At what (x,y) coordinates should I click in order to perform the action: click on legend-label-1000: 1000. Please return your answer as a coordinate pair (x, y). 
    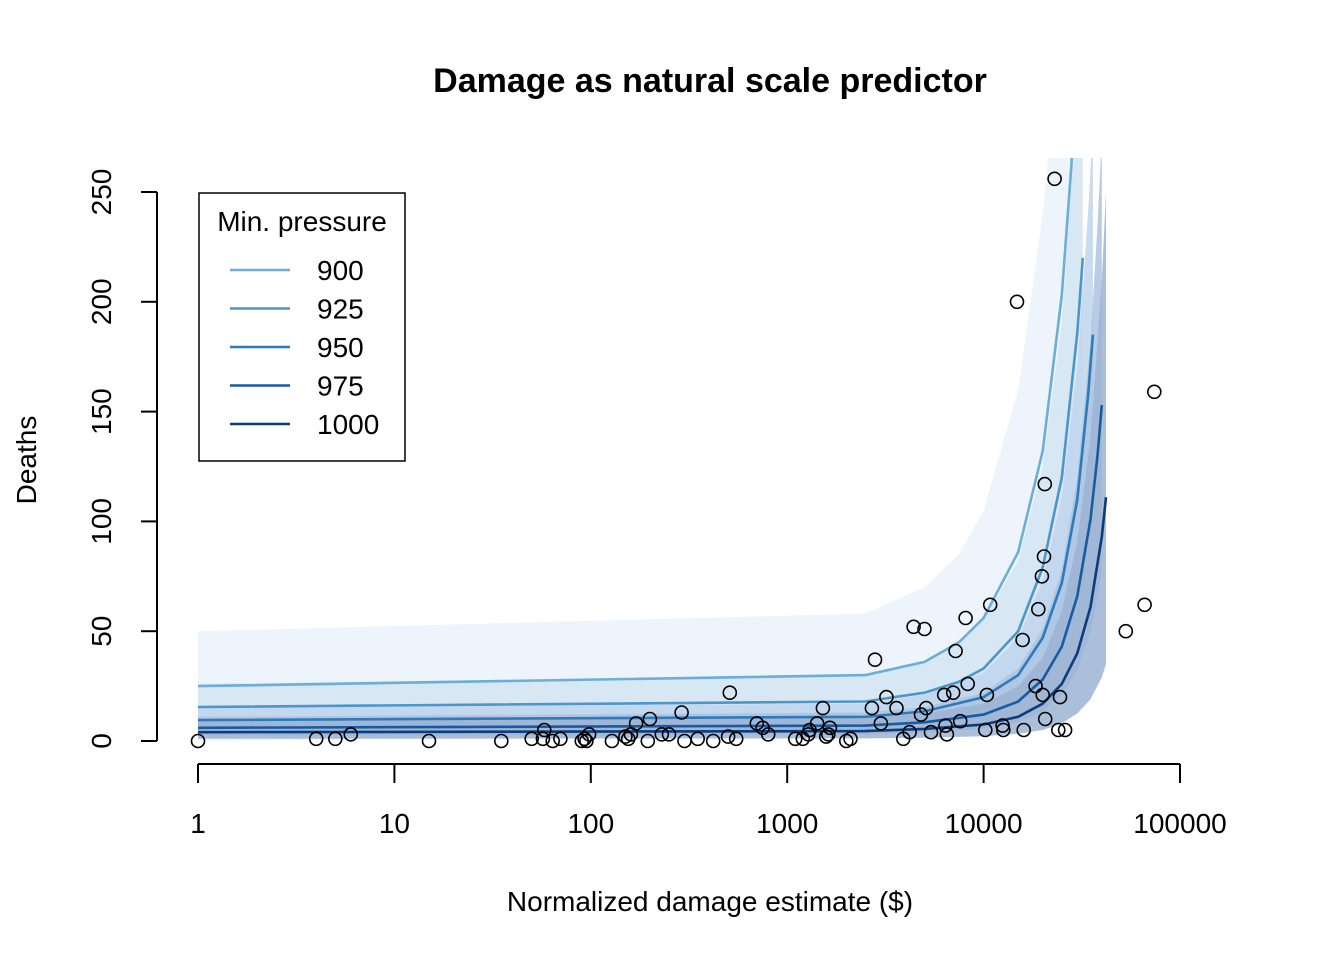
    Looking at the image, I should click on (348, 424).